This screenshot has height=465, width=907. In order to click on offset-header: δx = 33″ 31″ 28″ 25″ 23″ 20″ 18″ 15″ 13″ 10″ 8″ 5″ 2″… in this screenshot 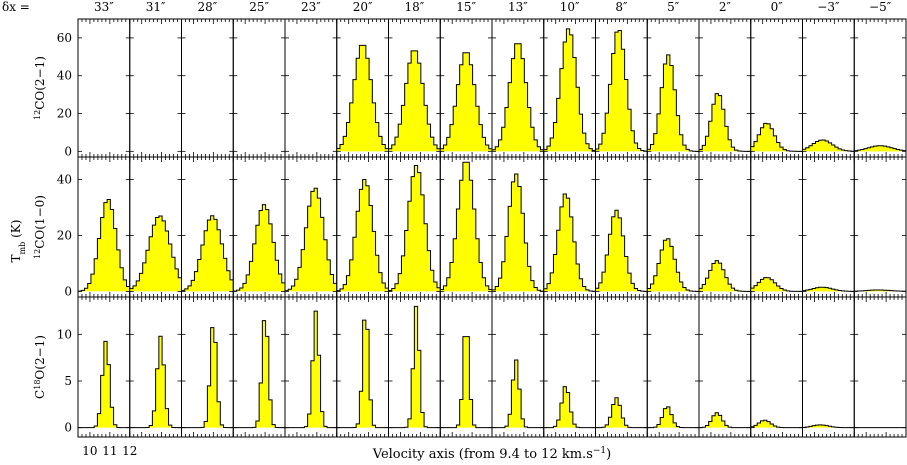, I will do `click(447, 7)`.